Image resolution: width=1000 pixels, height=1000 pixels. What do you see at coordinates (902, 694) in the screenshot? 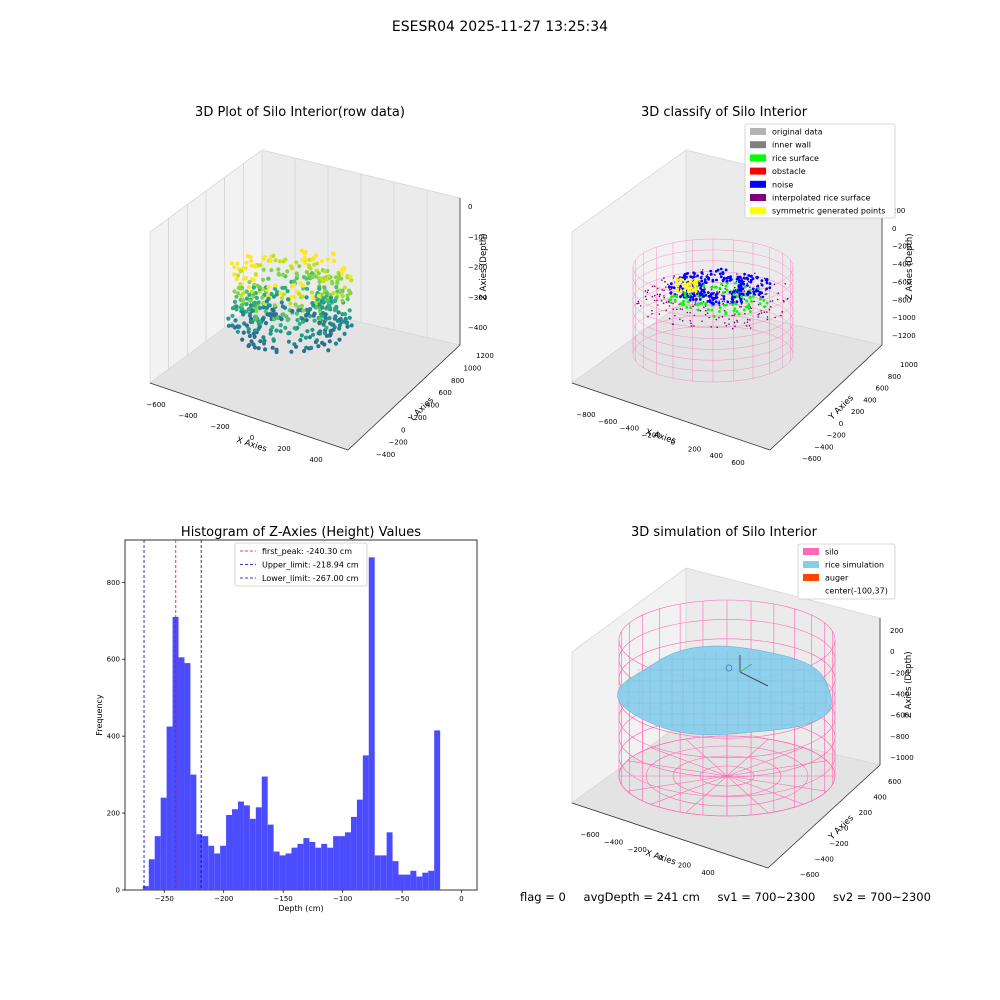
I see `simulation-z-ticks: 200 0 −200 −400 −600 −800 −1000` at bounding box center [902, 694].